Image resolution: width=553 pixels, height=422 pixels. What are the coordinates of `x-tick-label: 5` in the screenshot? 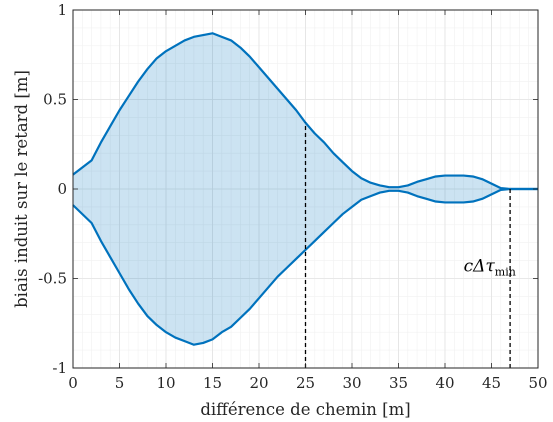 It's located at (120, 383).